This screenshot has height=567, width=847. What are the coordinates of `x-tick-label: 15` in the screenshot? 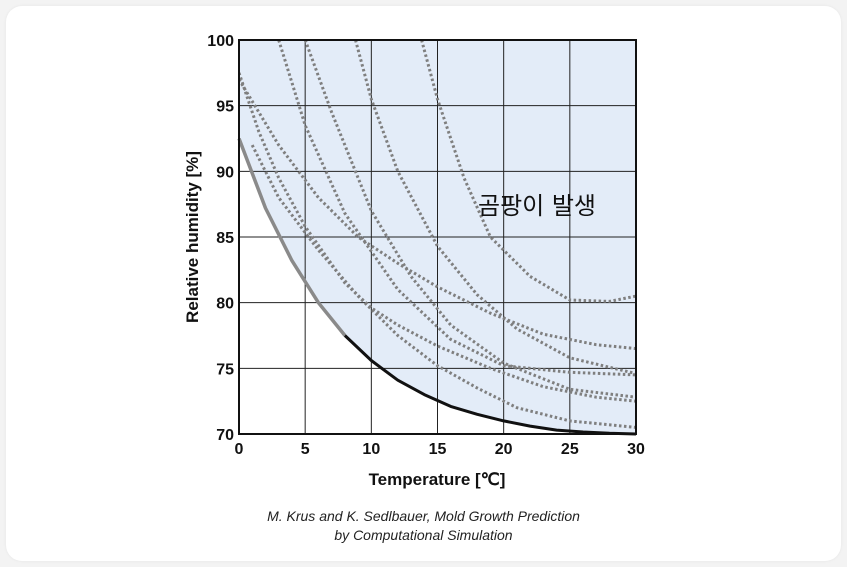 It's located at (438, 449).